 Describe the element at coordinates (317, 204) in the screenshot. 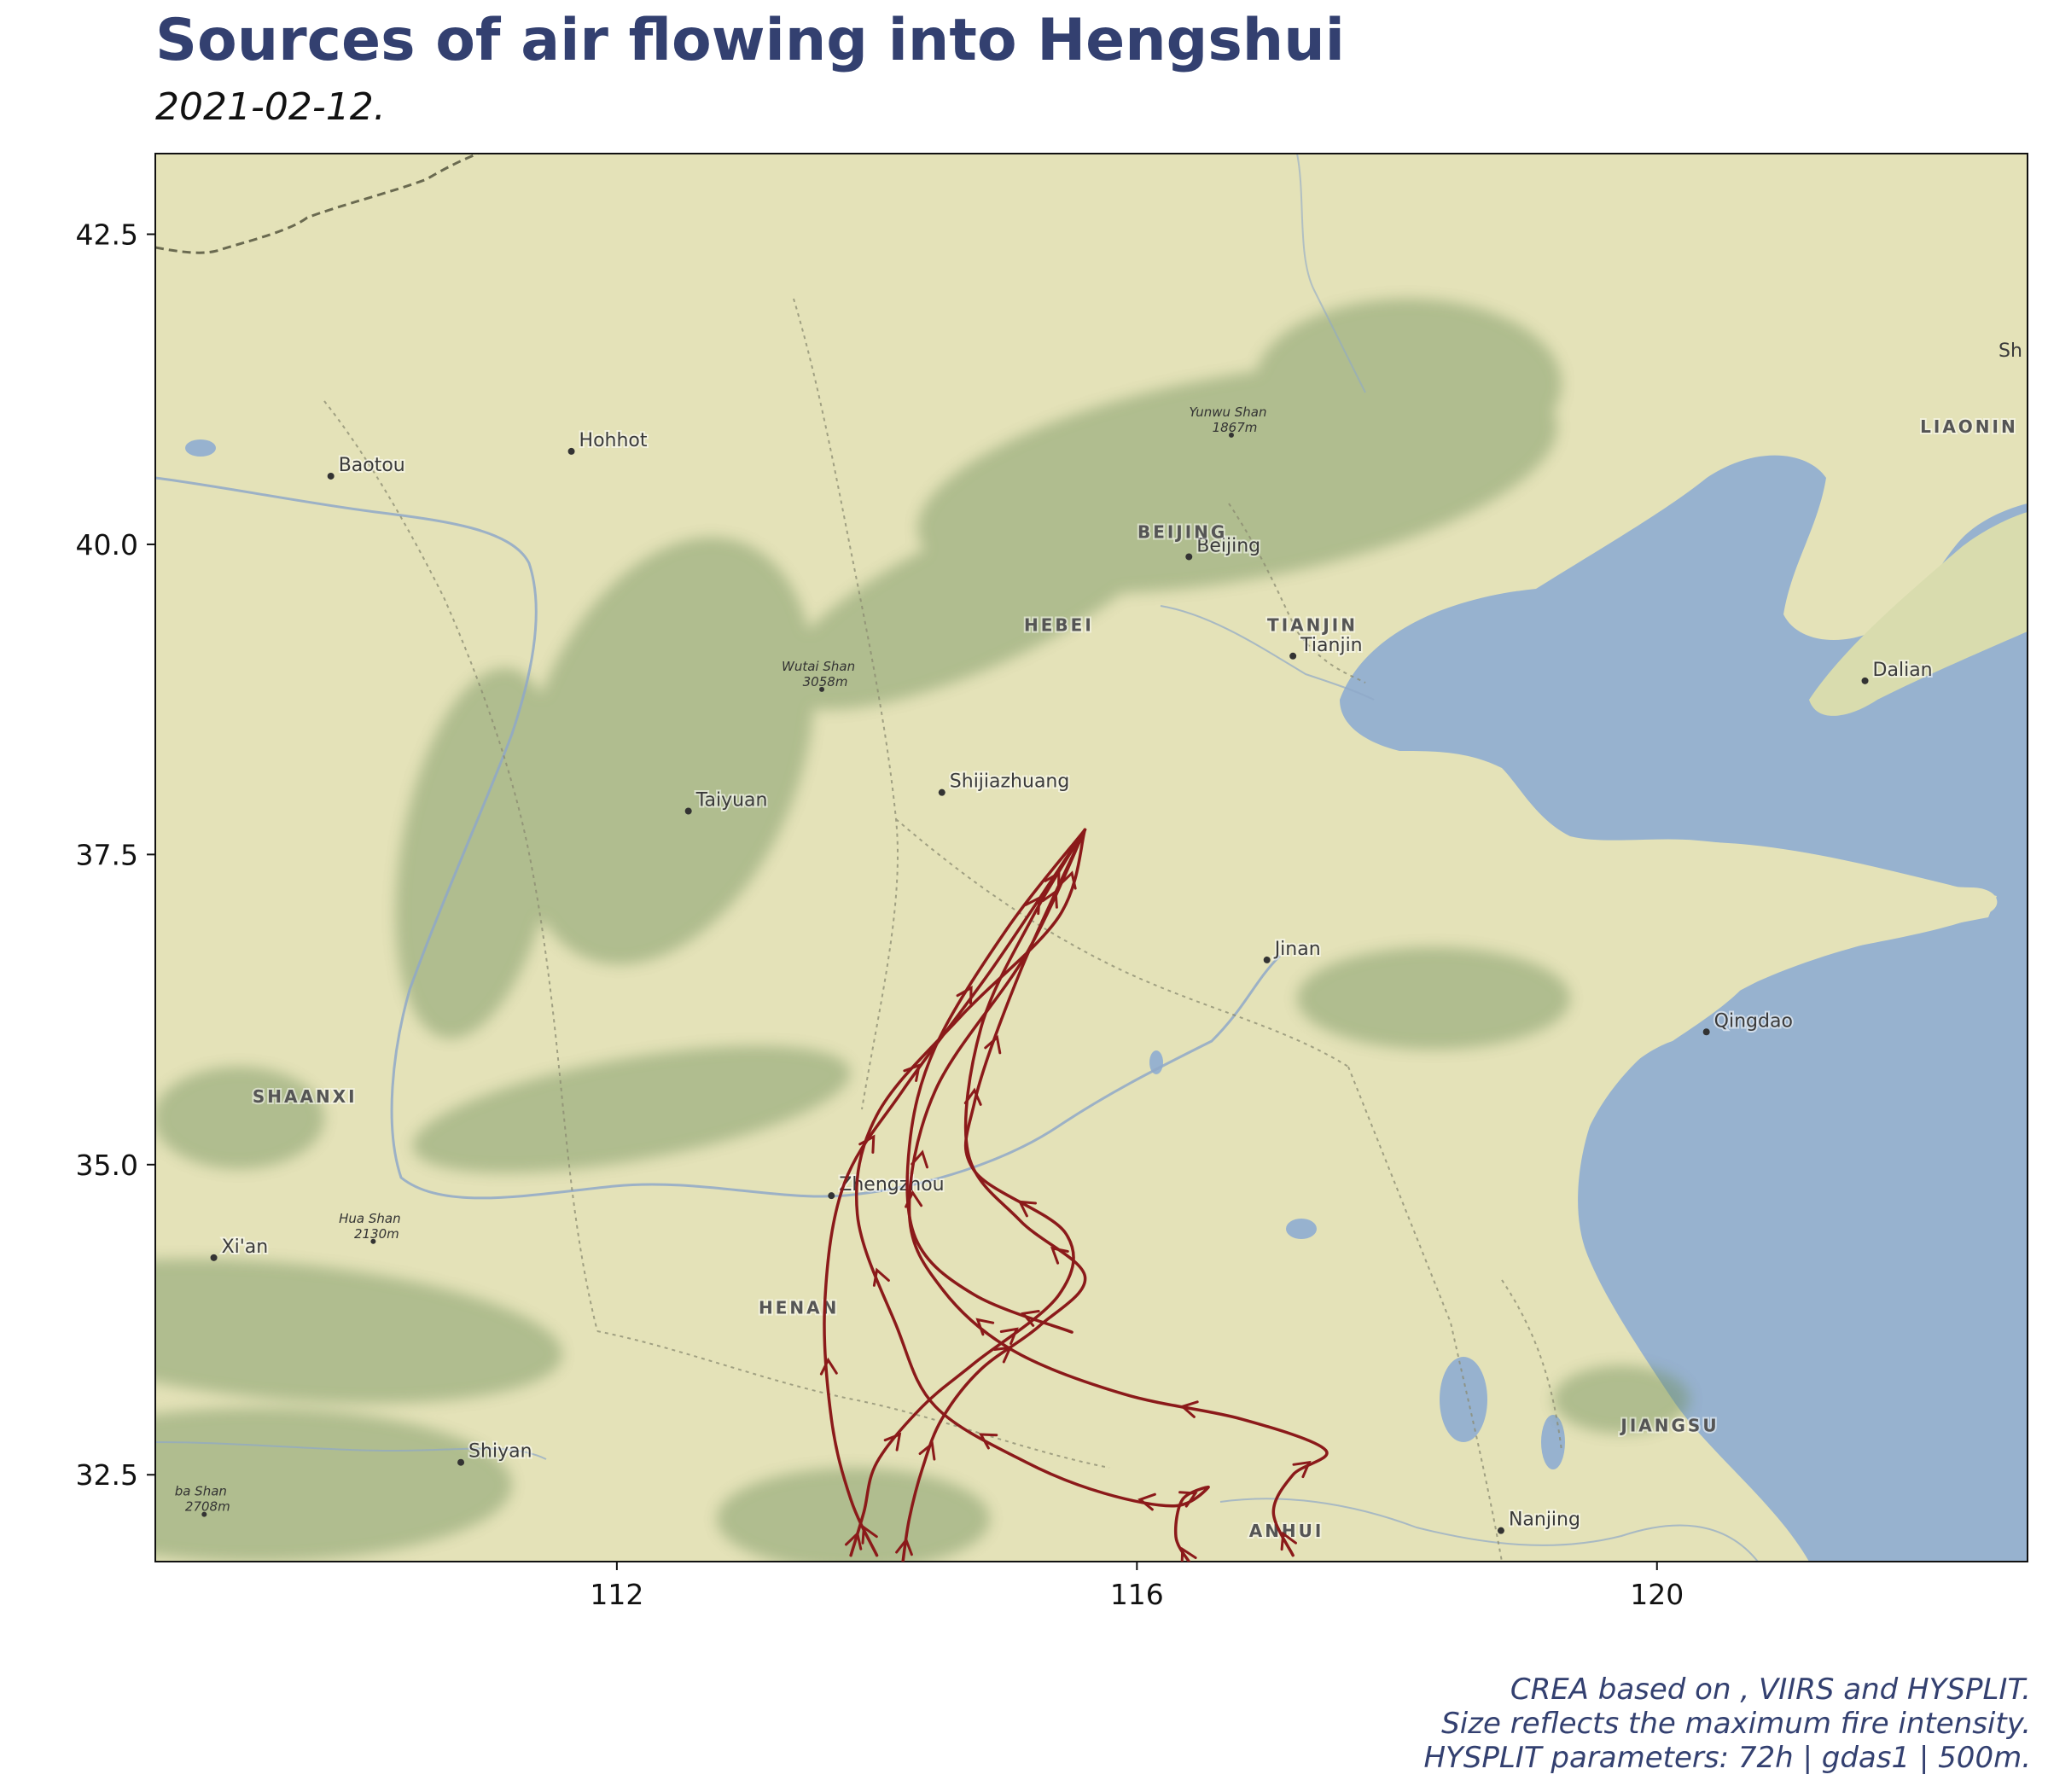

I see `national-border` at that location.